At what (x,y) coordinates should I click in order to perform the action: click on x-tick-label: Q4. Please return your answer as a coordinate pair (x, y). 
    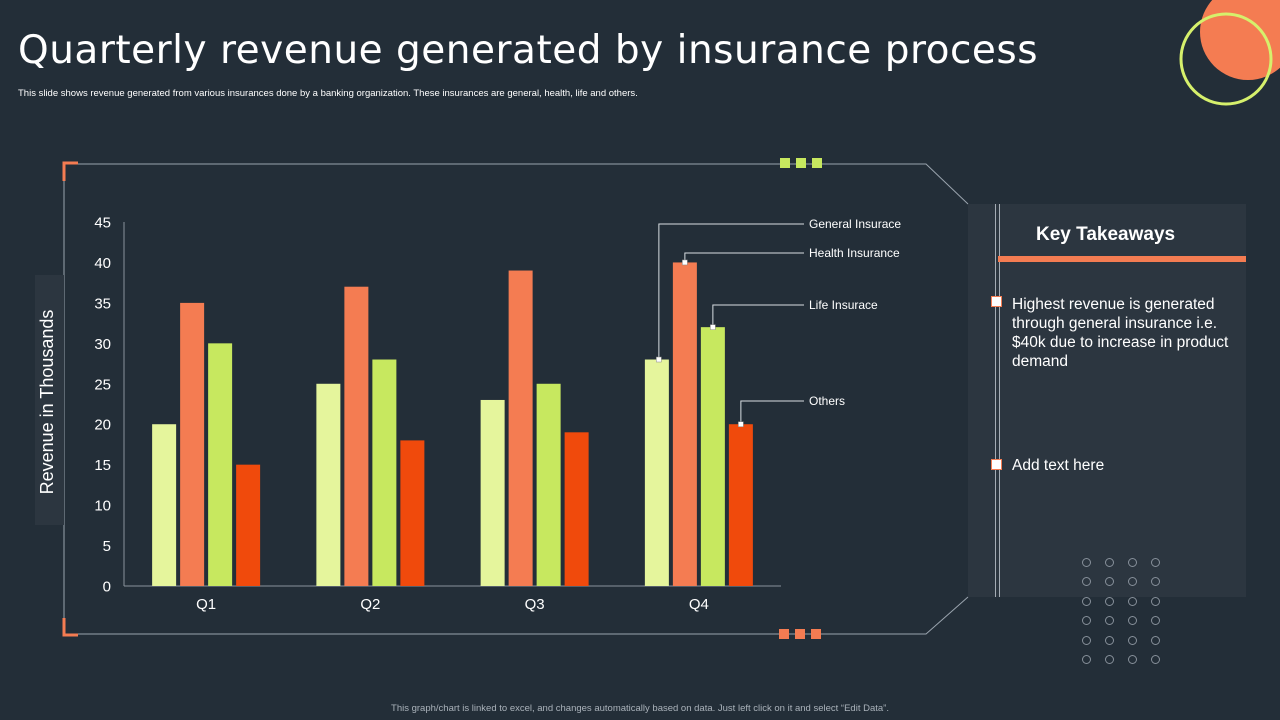
    Looking at the image, I should click on (699, 604).